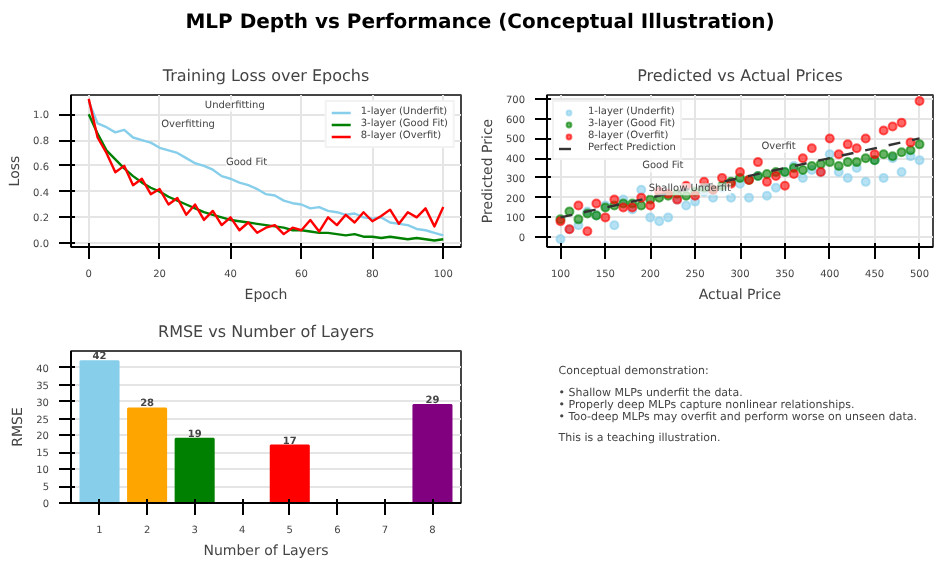  Describe the element at coordinates (740, 76) in the screenshot. I see `chart-title: Predicted vs Actual Prices` at that location.